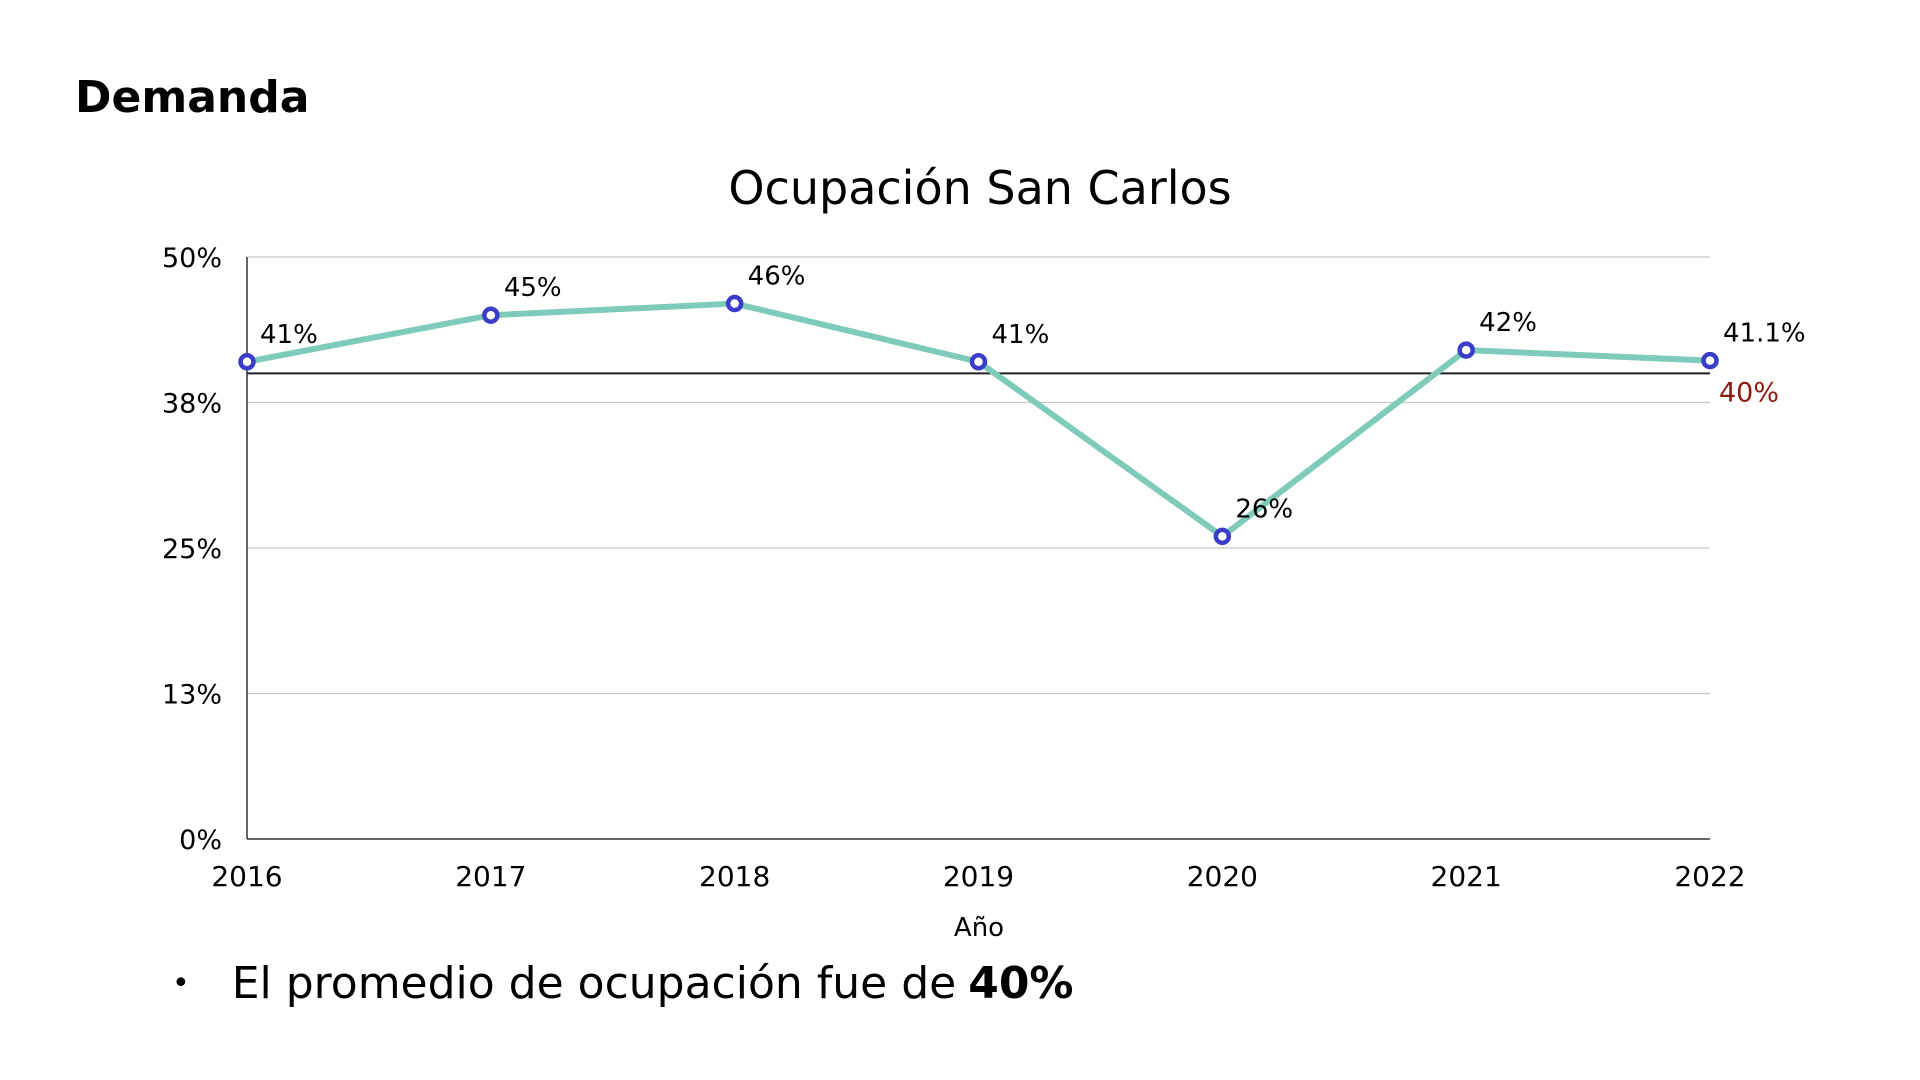 This screenshot has width=1920, height=1080. Describe the element at coordinates (1709, 876) in the screenshot. I see `x-tick-label: 2022` at that location.